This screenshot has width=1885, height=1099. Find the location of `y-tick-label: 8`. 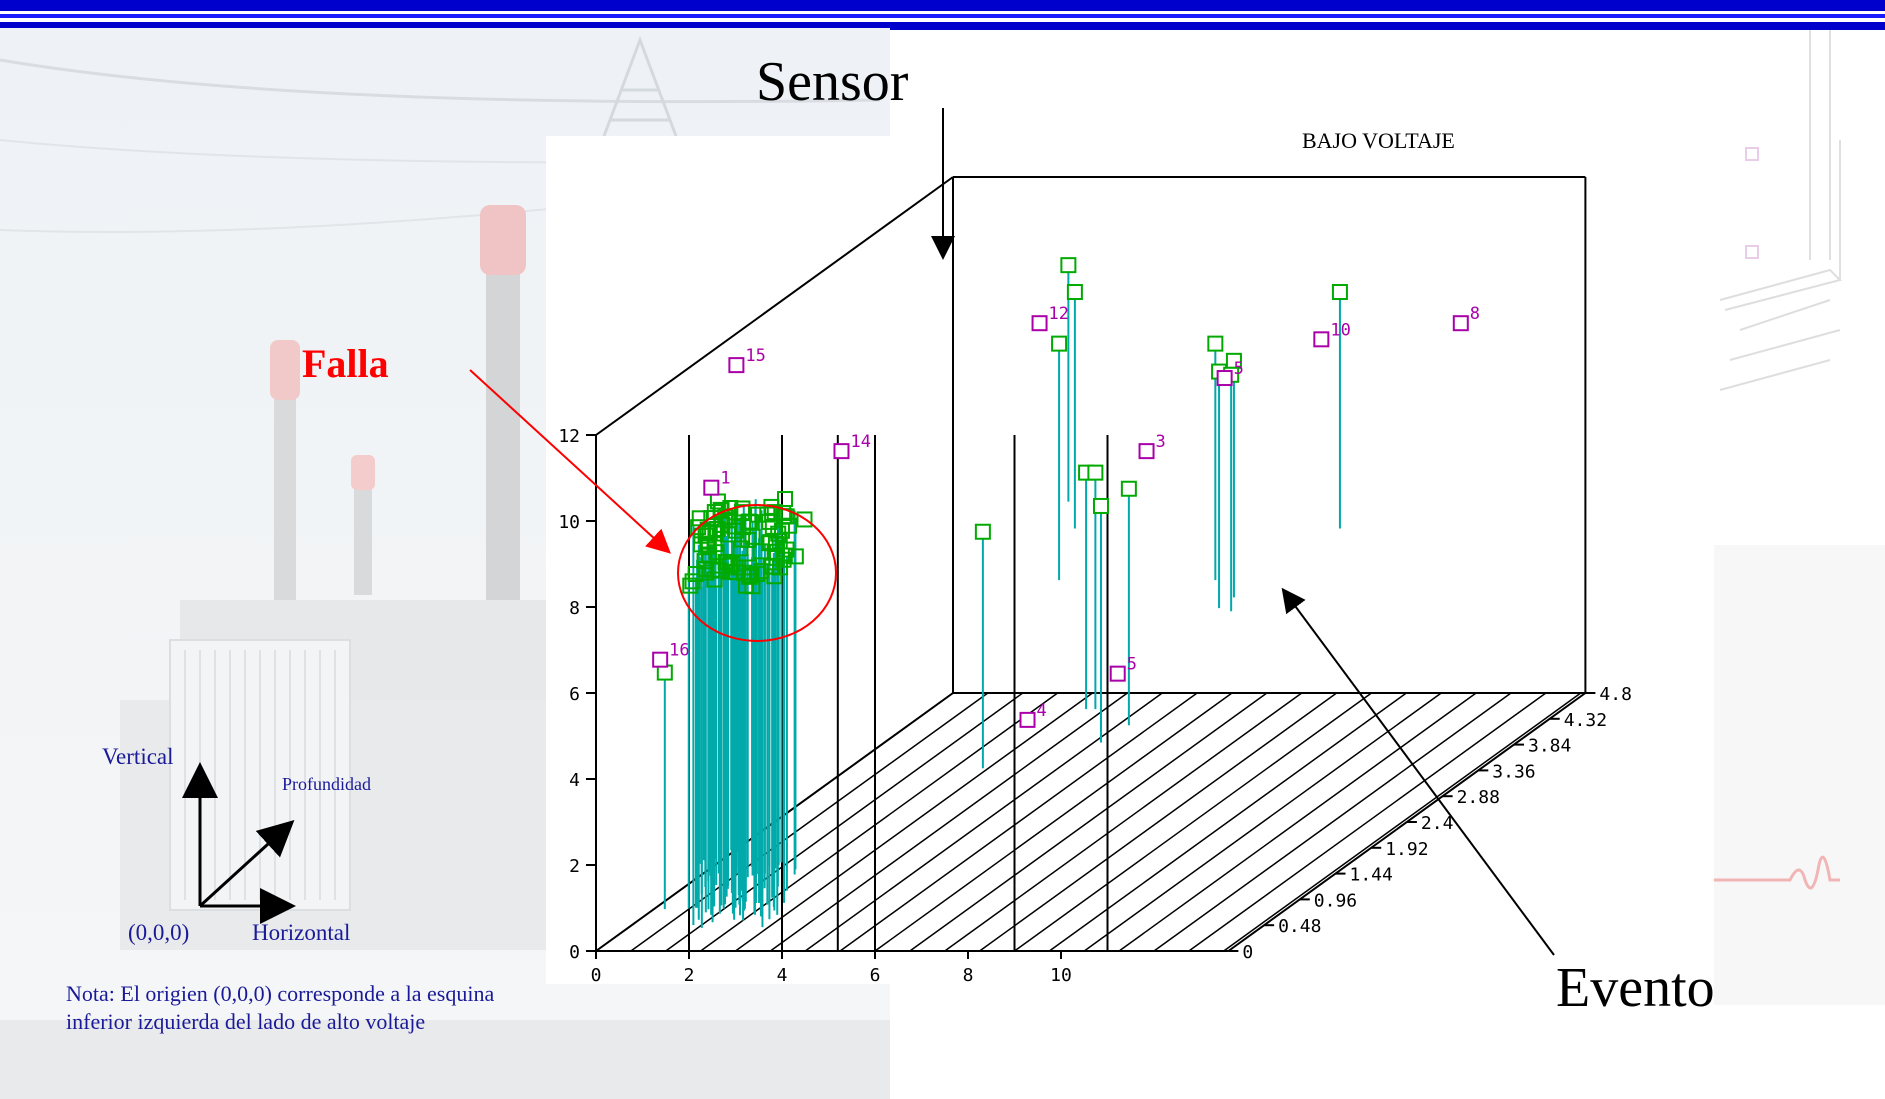

y-tick-label: 8 is located at coordinates (574, 608).